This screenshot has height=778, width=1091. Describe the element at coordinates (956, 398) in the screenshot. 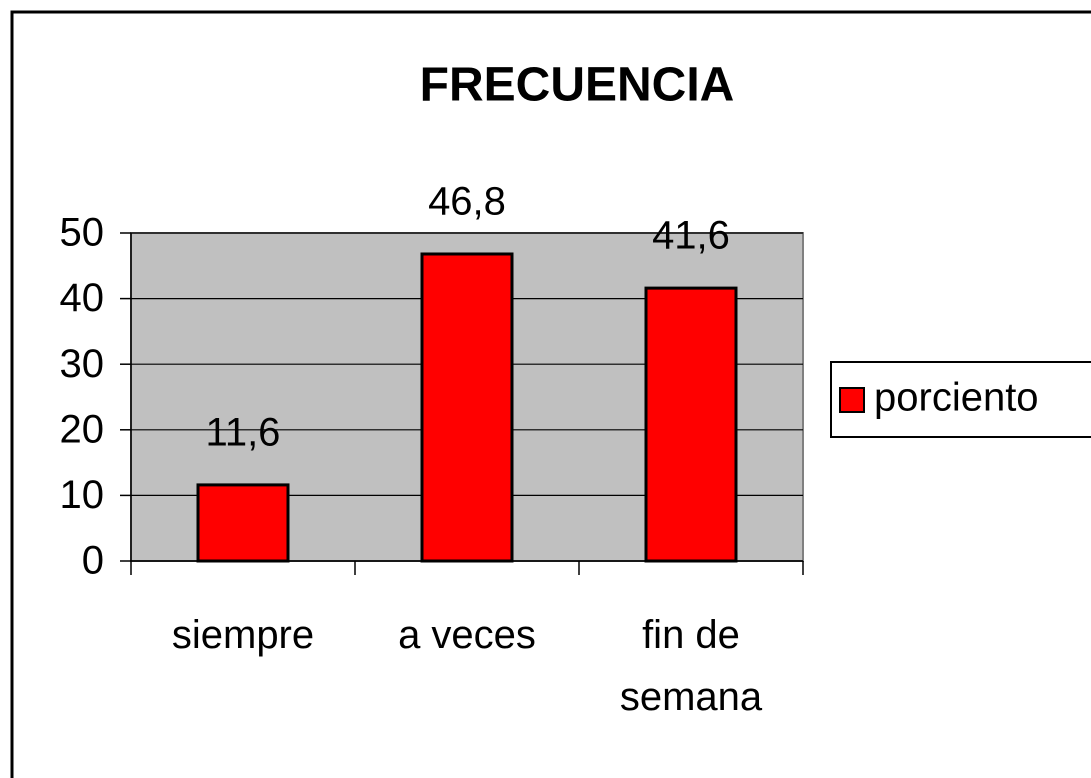

I see `legend-label: porciento` at that location.